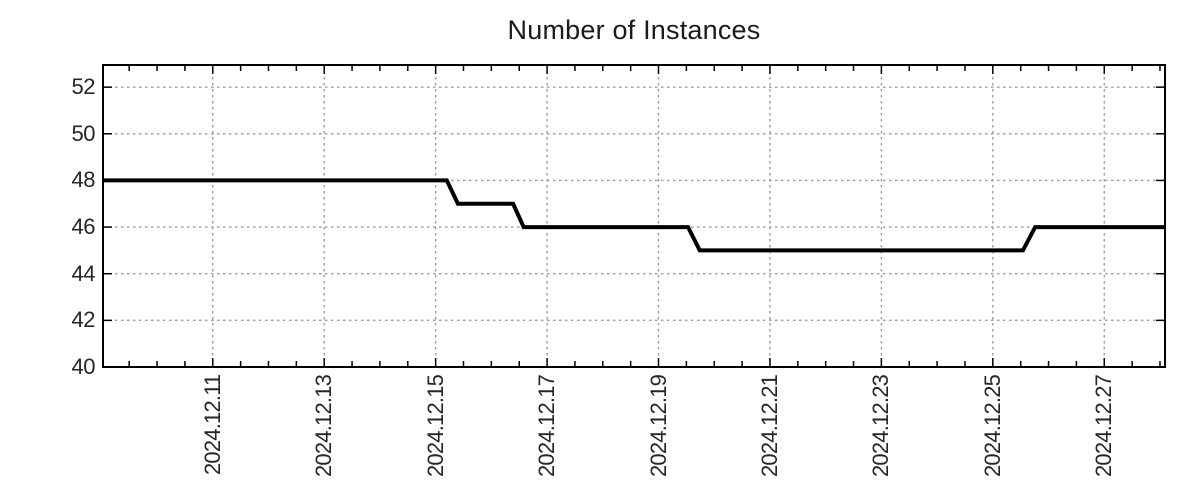  What do you see at coordinates (769, 425) in the screenshot?
I see `x-tick-label: 2024.12.21` at bounding box center [769, 425].